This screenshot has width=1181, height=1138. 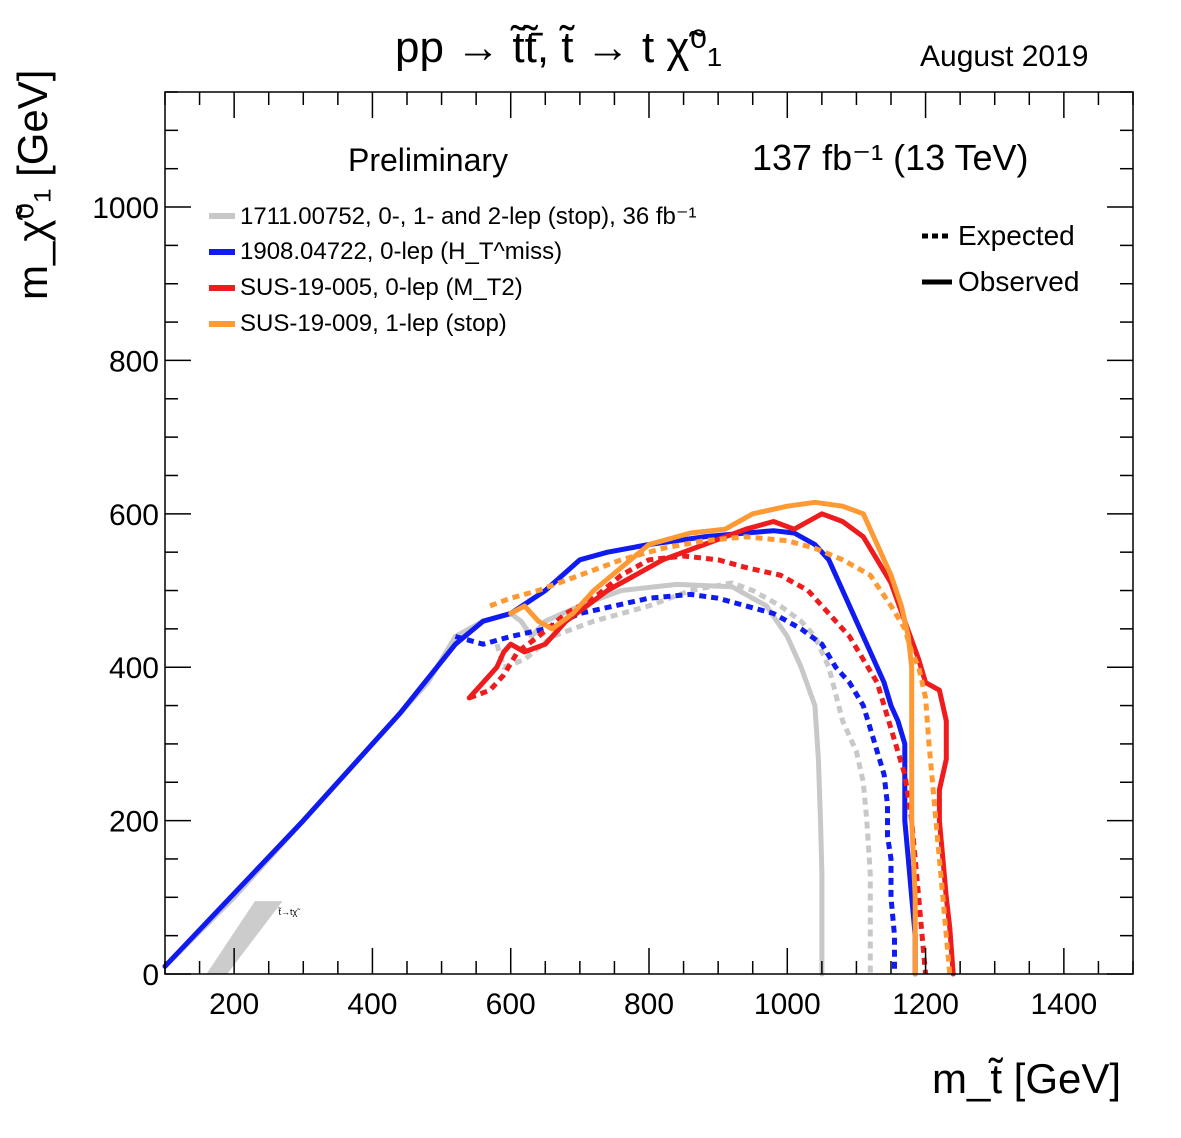 What do you see at coordinates (1019, 281) in the screenshot?
I see `legend-observed-label: Observed` at bounding box center [1019, 281].